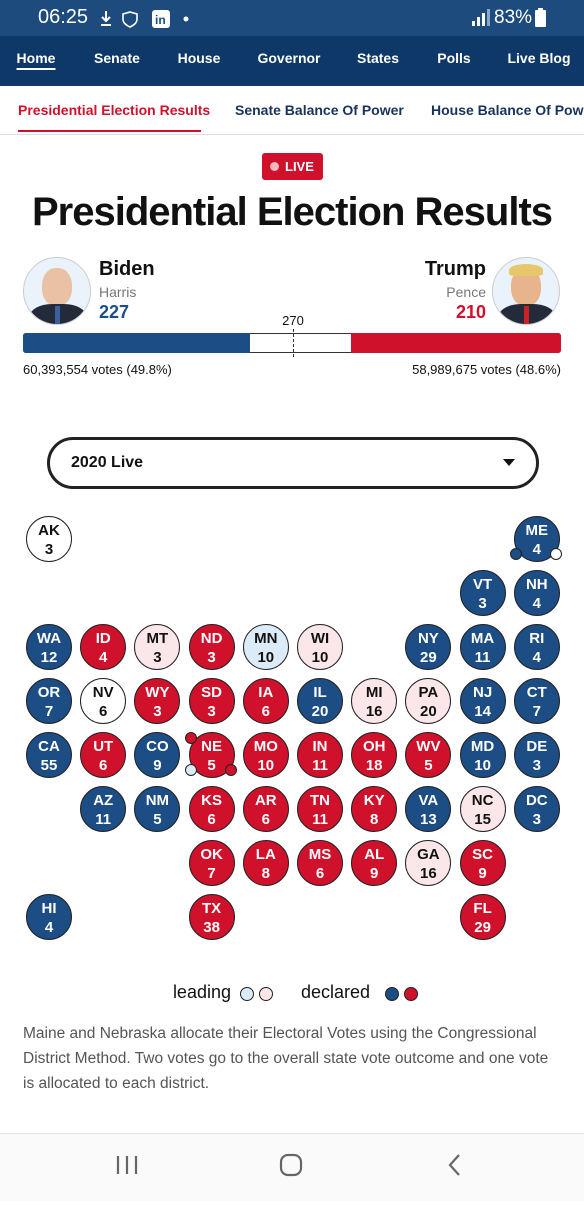 This screenshot has width=584, height=1206. I want to click on state-tile: HI 4, so click(49, 917).